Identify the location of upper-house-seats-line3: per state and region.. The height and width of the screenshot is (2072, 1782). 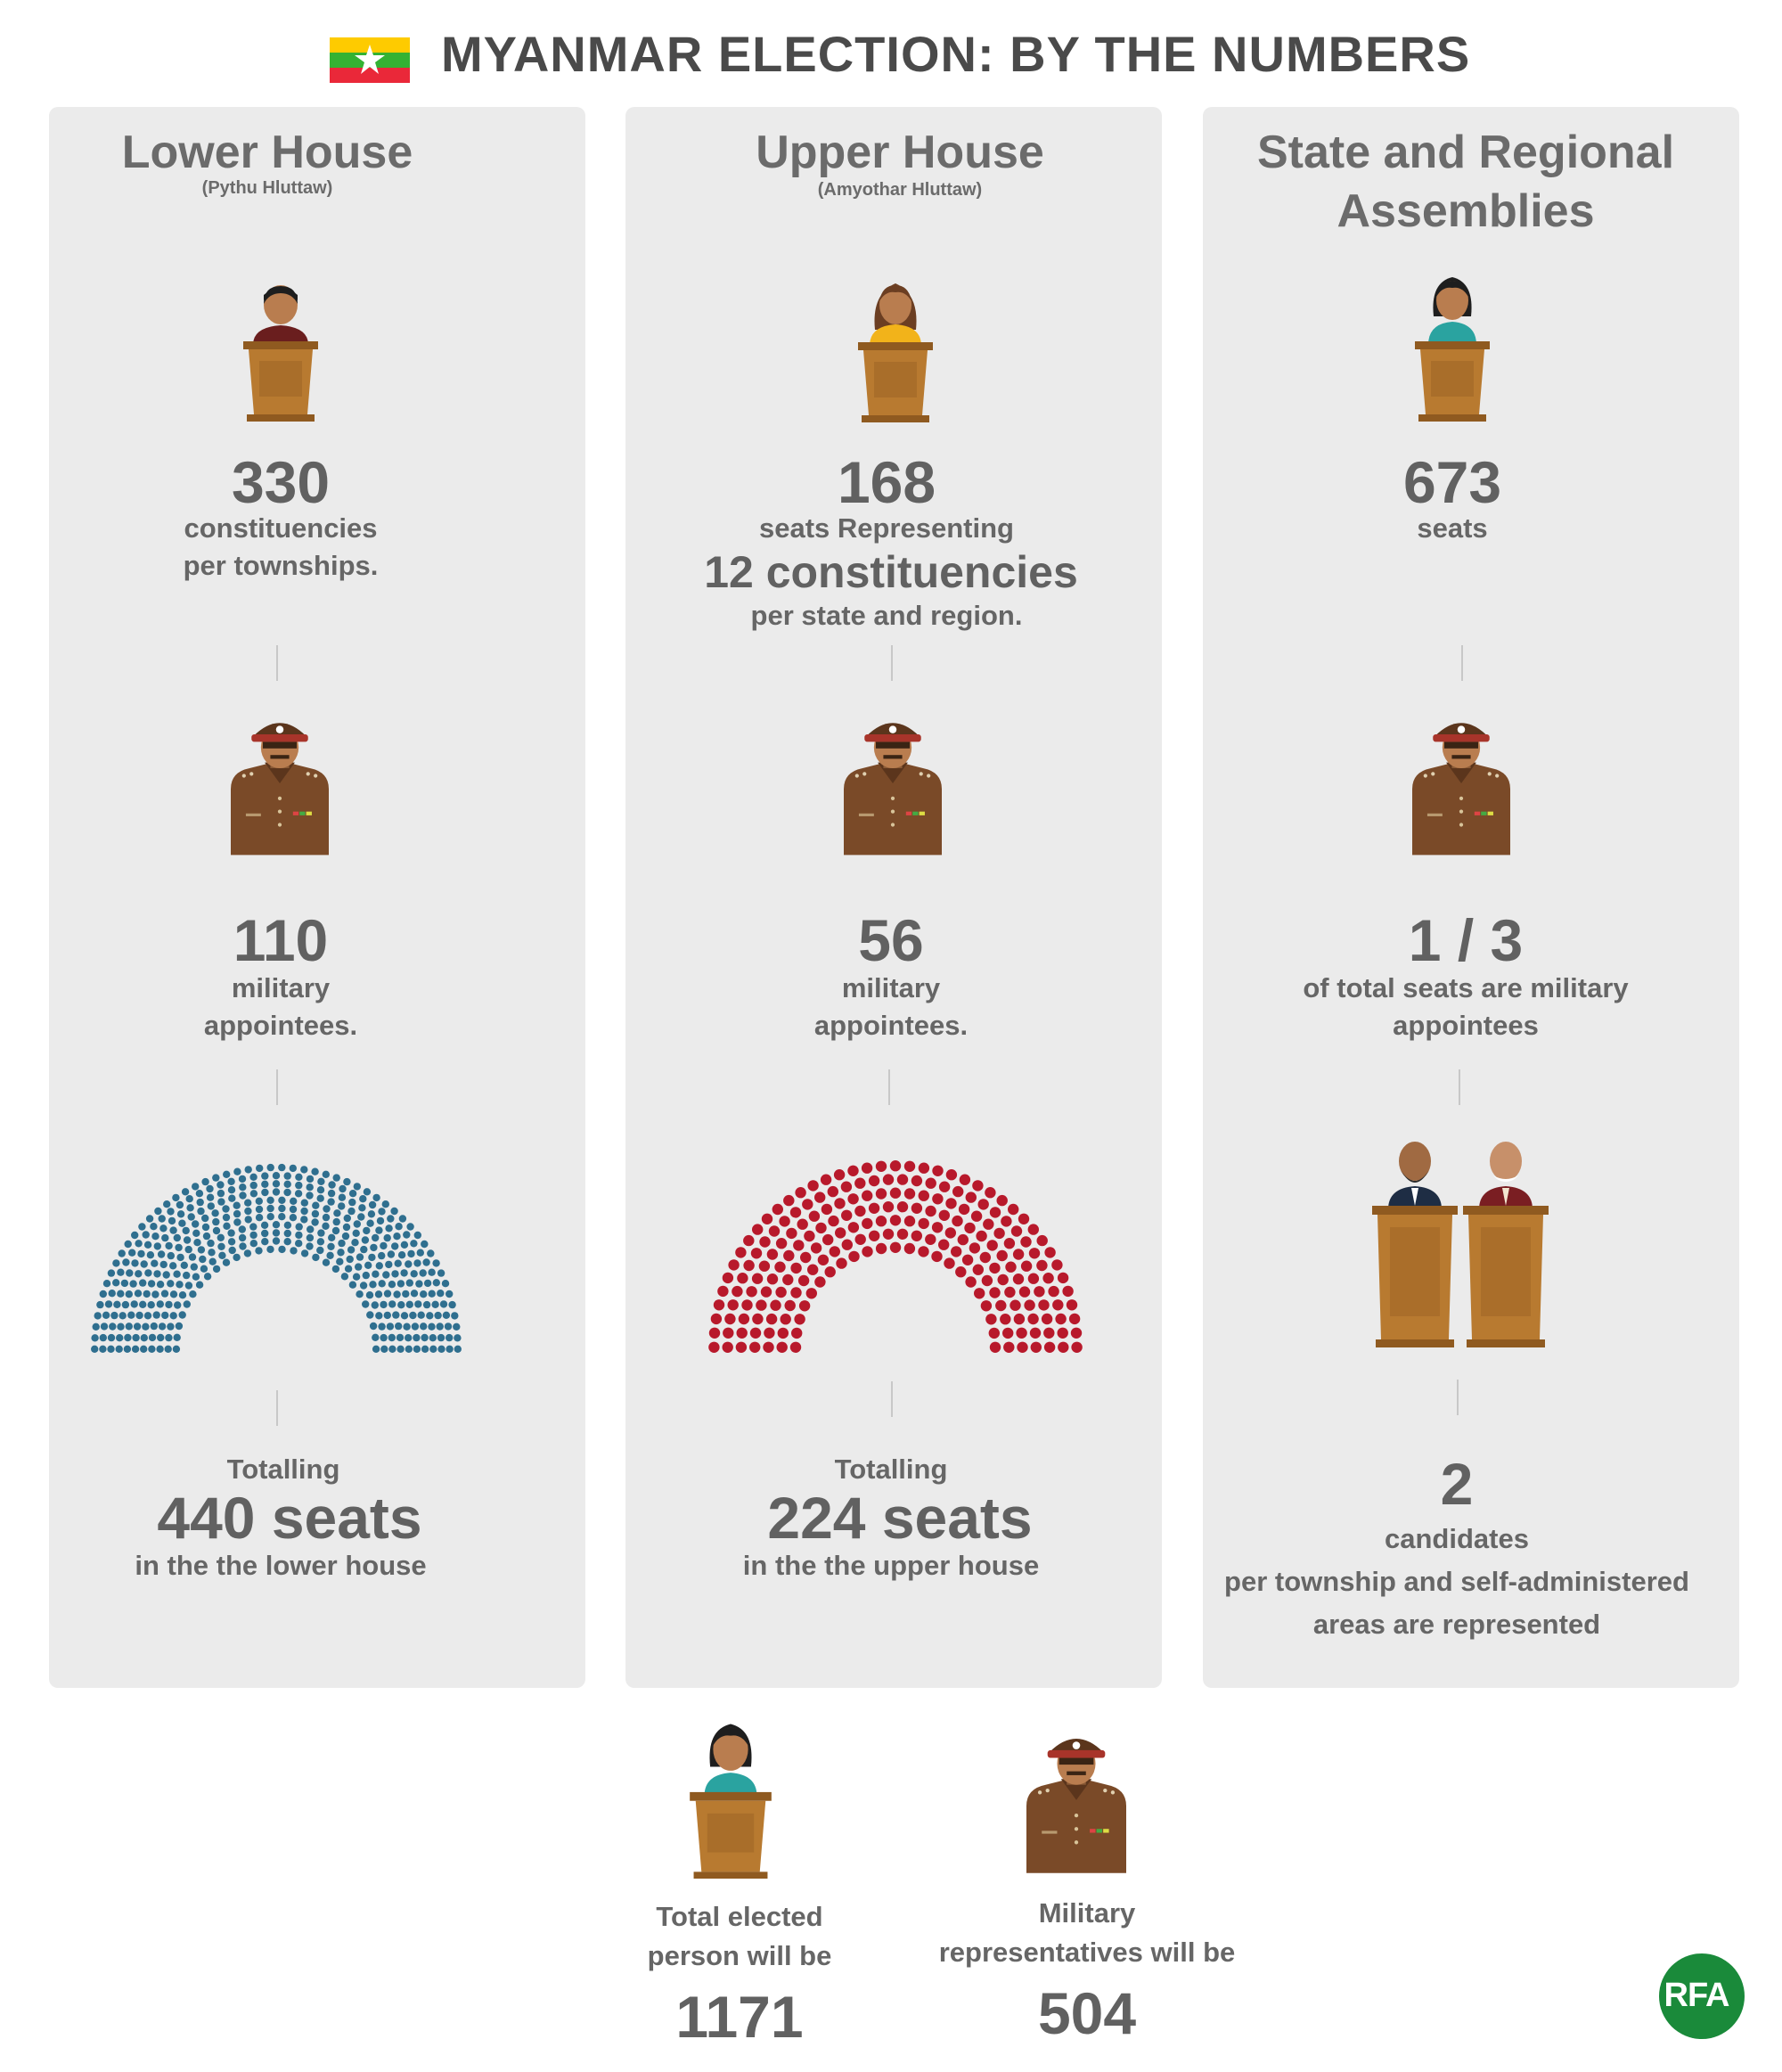
(886, 615).